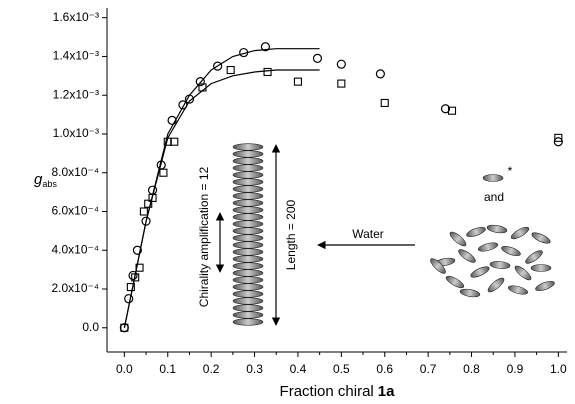 This screenshot has width=575, height=404. I want to click on x-tick-label: 0.1, so click(167, 369).